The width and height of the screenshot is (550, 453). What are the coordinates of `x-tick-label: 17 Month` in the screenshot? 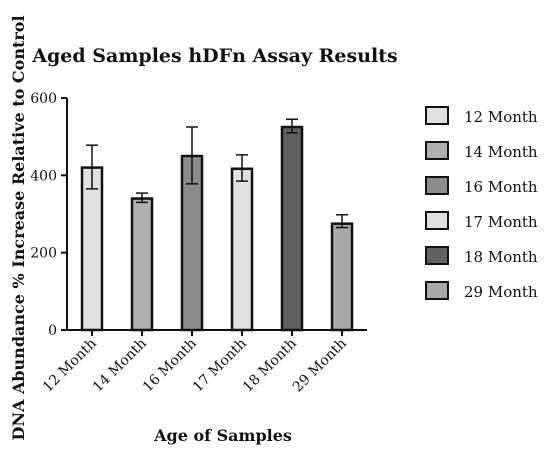 It's located at (220, 366).